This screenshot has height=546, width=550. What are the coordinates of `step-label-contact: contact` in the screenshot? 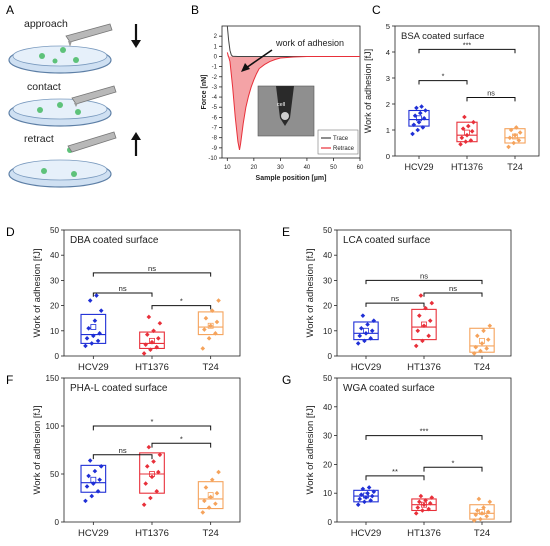 It's located at (44, 87).